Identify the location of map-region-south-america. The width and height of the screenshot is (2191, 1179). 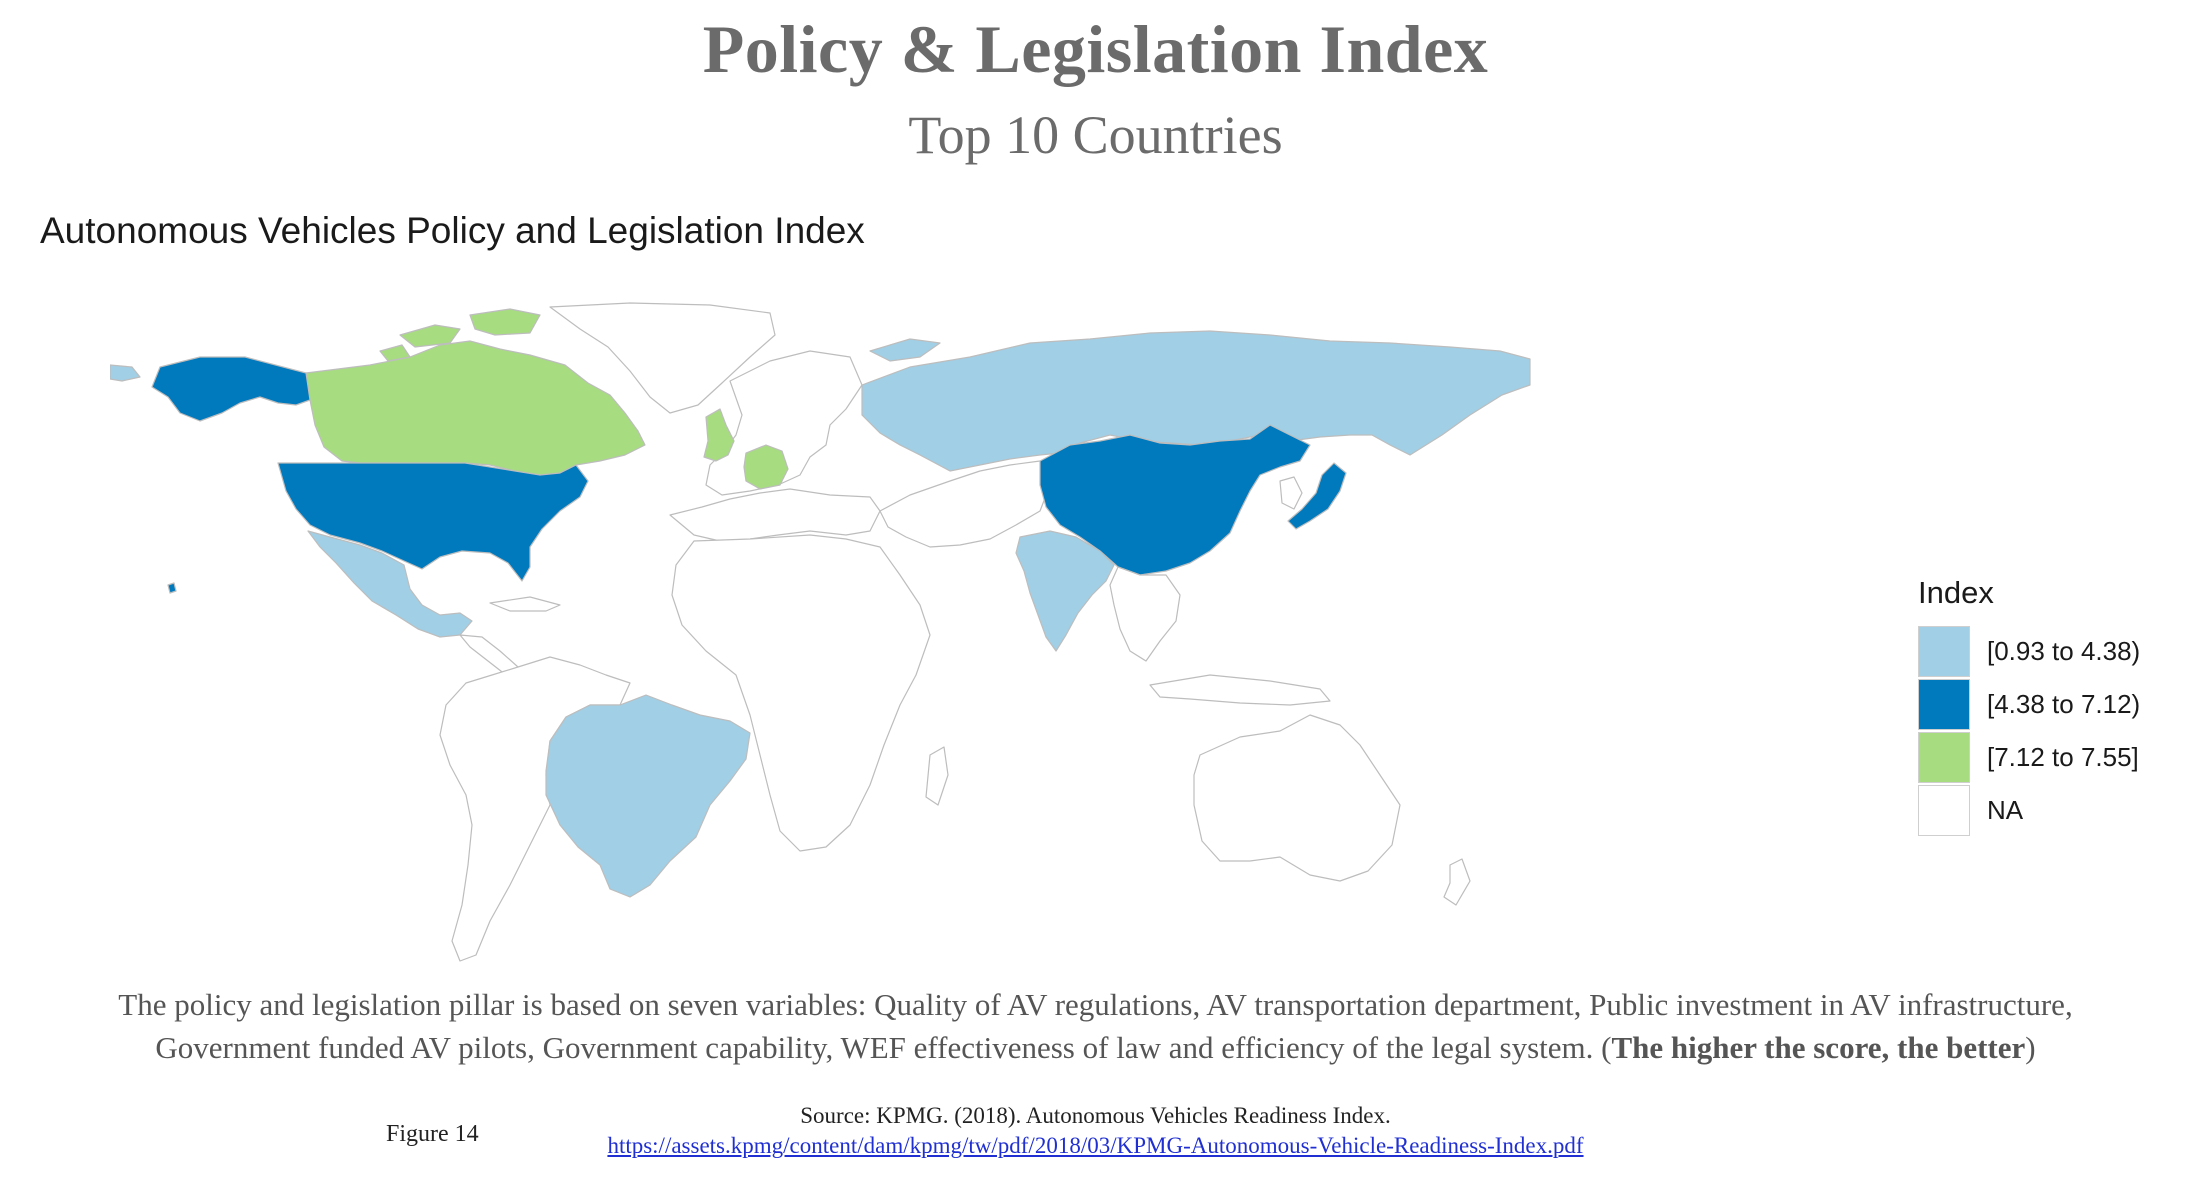
(535, 809).